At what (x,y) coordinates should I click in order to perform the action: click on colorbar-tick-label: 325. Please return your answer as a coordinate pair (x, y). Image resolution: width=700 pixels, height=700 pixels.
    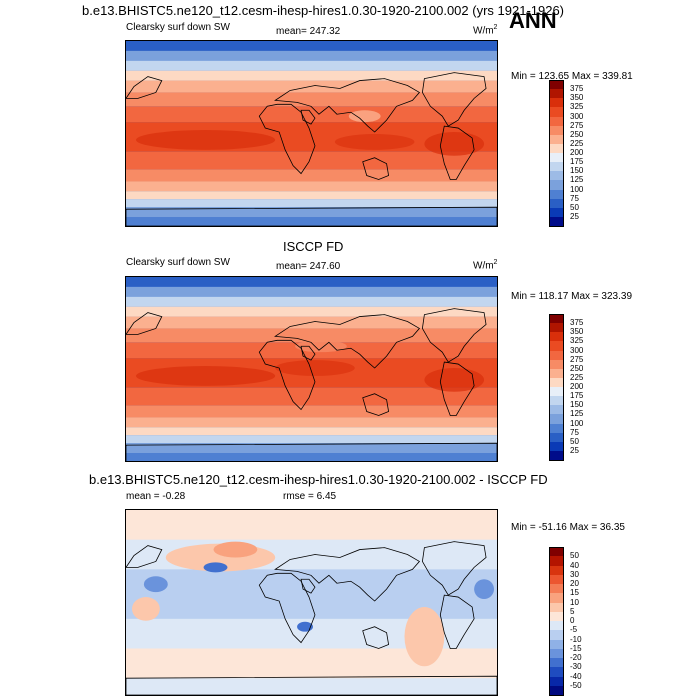
    Looking at the image, I should click on (577, 341).